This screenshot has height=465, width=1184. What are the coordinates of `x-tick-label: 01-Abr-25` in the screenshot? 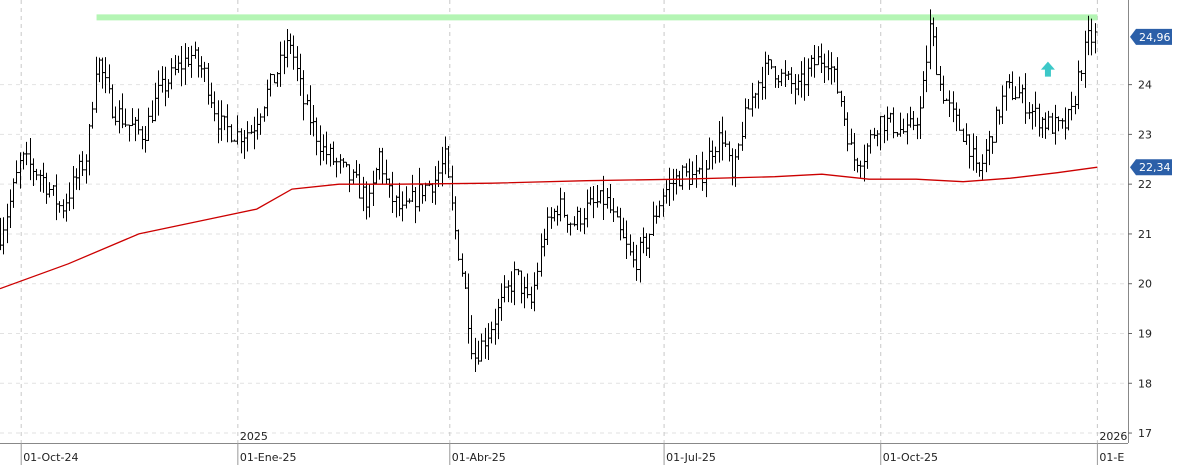 It's located at (479, 457).